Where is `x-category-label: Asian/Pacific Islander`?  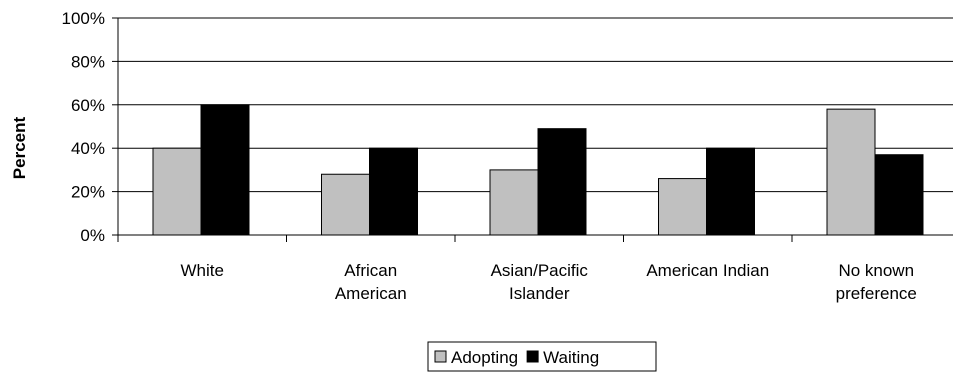 x-category-label: Asian/Pacific Islander is located at coordinates (540, 282).